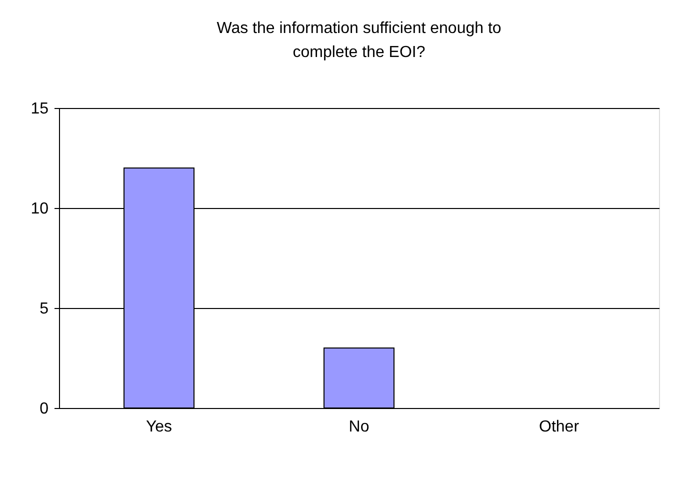 This screenshot has width=688, height=504. I want to click on y-tick-label: 15, so click(39, 109).